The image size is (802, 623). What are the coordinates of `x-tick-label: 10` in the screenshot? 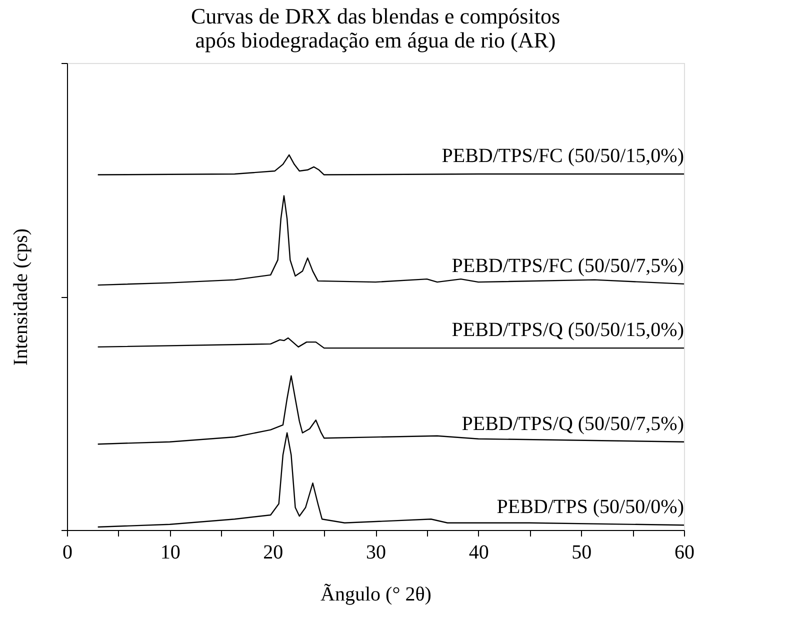 It's located at (170, 553).